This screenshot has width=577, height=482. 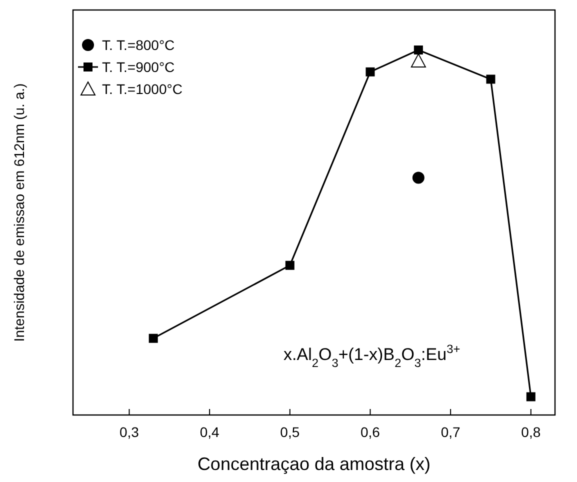 I want to click on x-tick-label: 0,8, so click(x=531, y=432).